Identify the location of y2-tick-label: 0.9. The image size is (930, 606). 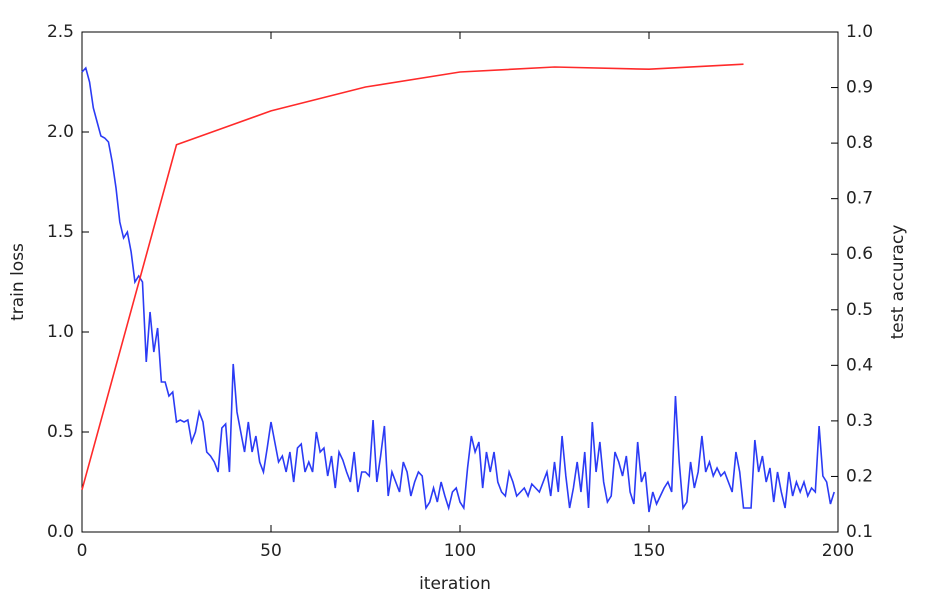
(859, 88).